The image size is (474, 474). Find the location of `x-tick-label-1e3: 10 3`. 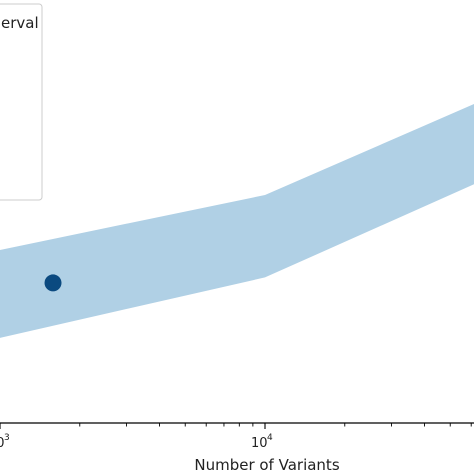

x-tick-label-1e3: 10 3 is located at coordinates (5, 442).